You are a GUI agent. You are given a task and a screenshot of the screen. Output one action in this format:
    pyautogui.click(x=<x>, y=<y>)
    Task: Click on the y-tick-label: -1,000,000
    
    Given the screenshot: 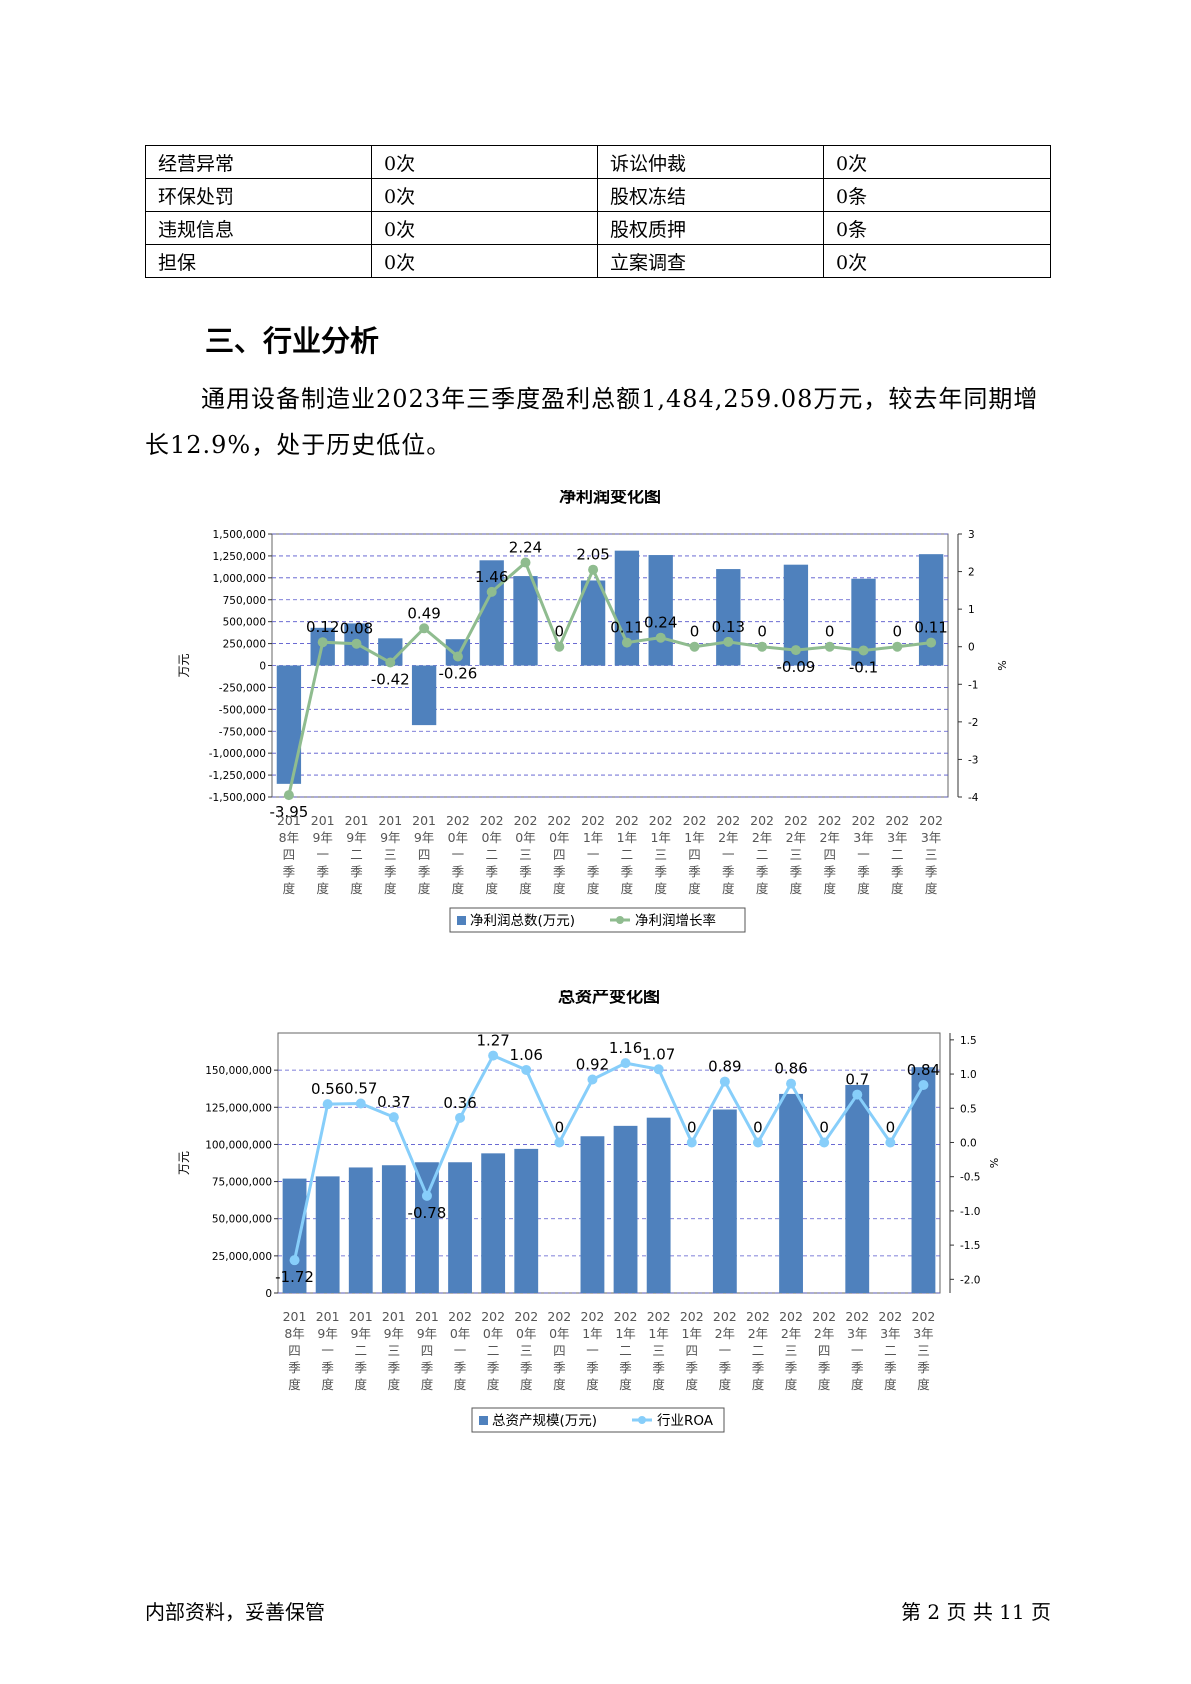 What is the action you would take?
    pyautogui.click(x=237, y=754)
    